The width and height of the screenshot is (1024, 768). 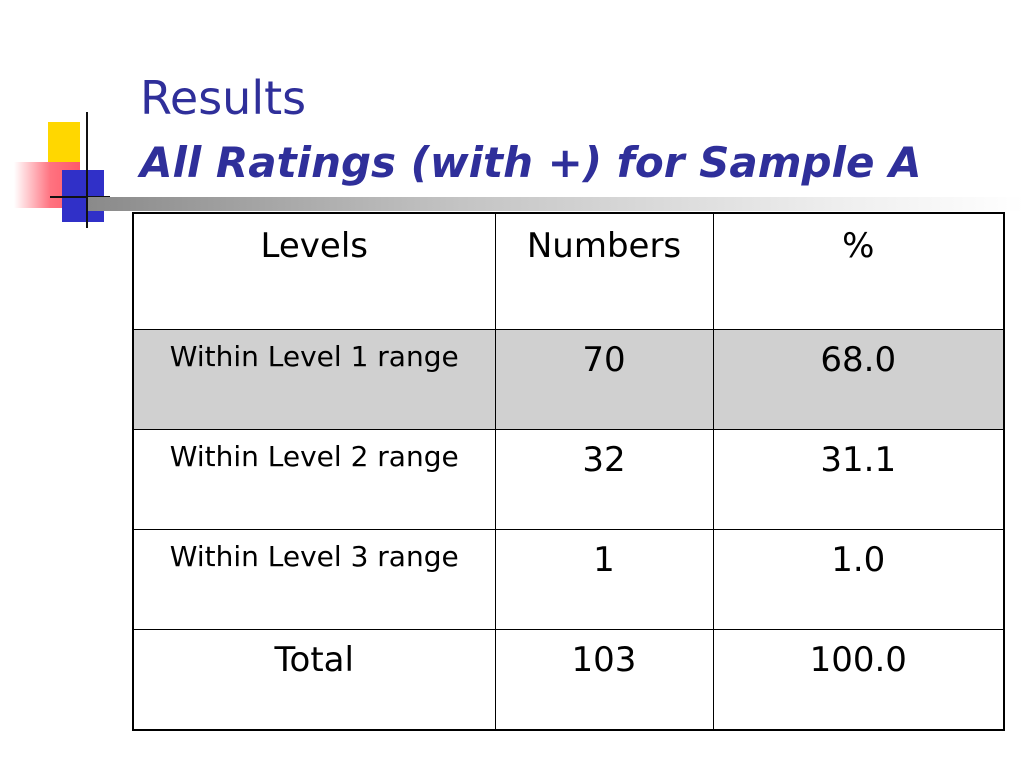 What do you see at coordinates (604, 680) in the screenshot?
I see `total-number: 103` at bounding box center [604, 680].